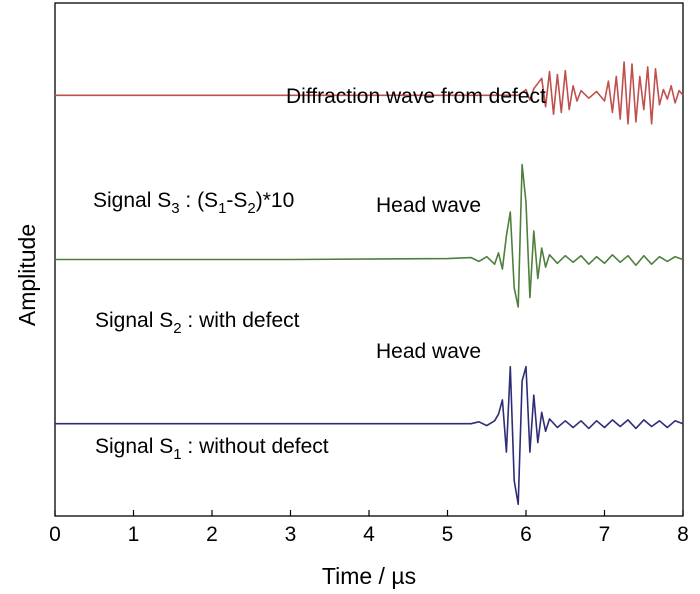 The image size is (700, 594). Describe the element at coordinates (134, 320) in the screenshot. I see `s2-label-prefix: Signal S` at that location.